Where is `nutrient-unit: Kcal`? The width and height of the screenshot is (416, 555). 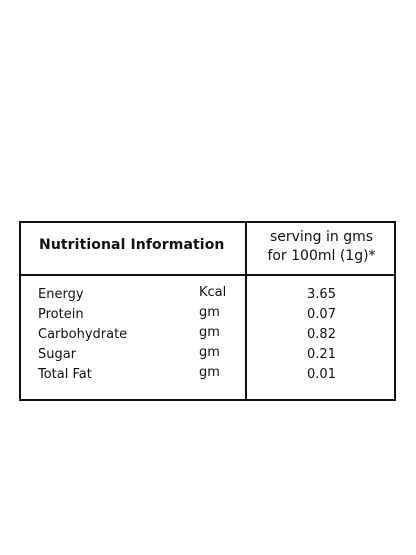
nutrient-unit: Kcal is located at coordinates (213, 292).